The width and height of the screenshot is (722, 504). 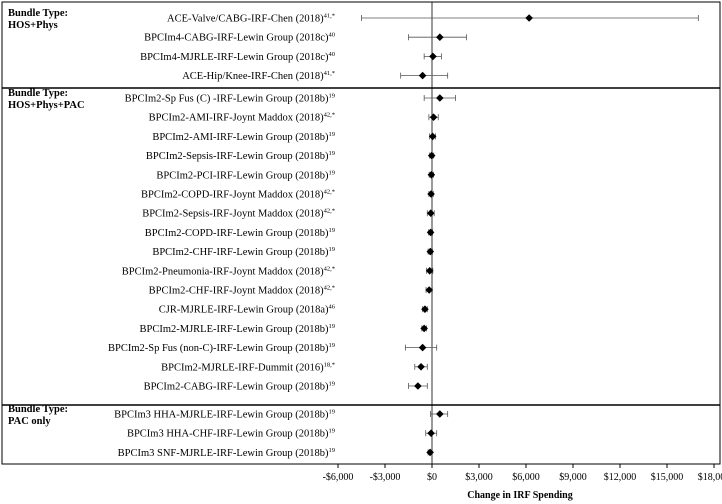 I want to click on study-row: BPCIm2-MJRLE-IRF-Lewin Group (2018b)19, so click(x=284, y=329).